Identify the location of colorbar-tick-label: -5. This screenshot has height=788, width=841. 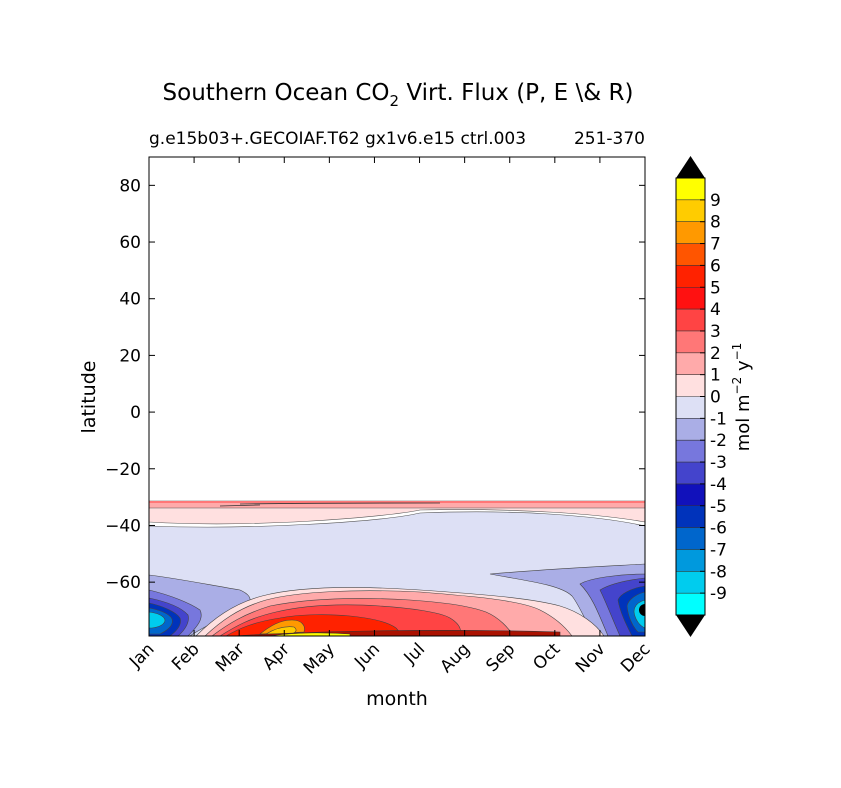
(718, 507).